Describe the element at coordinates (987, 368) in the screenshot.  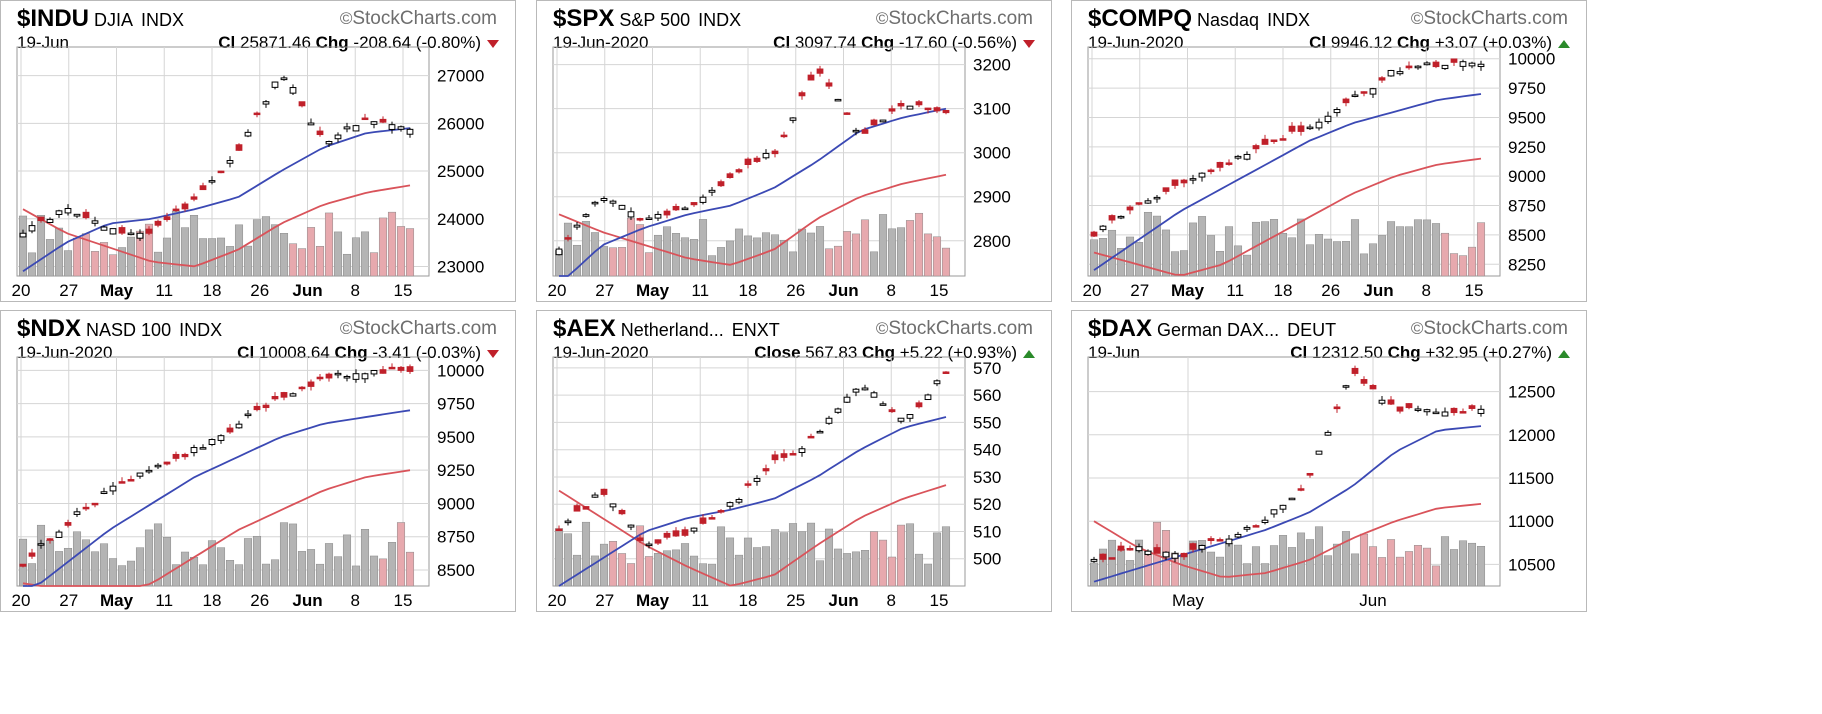
I see `y-tick-label: 570` at that location.